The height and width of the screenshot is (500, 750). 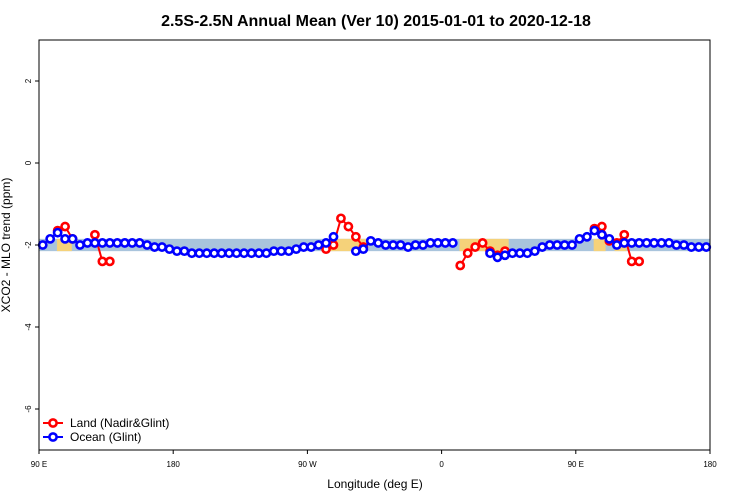 I want to click on y-tick-label: 2, so click(x=28, y=80).